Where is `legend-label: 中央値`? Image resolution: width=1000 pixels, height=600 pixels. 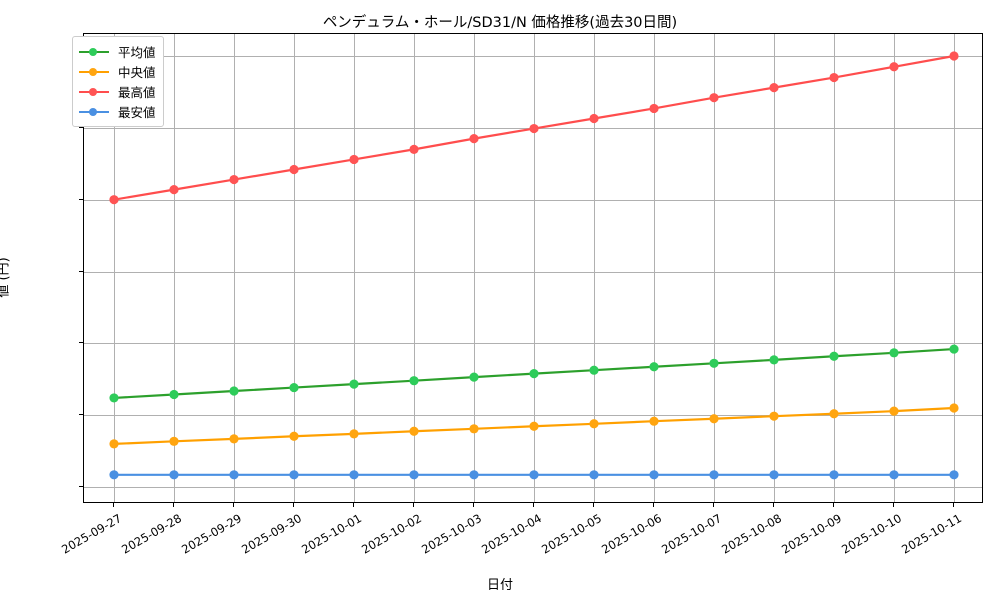 legend-label: 中央値 is located at coordinates (137, 72).